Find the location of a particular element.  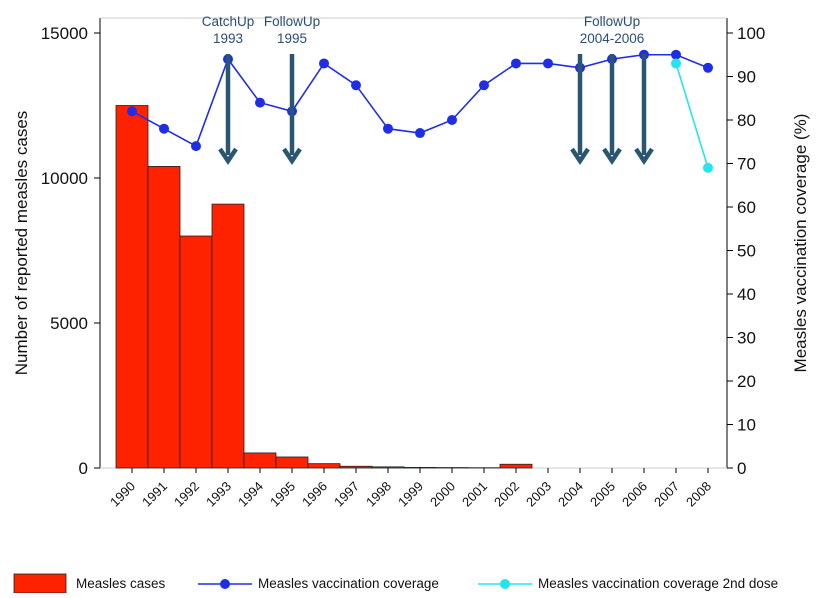

x-tick-label: 1995 is located at coordinates (282, 494).